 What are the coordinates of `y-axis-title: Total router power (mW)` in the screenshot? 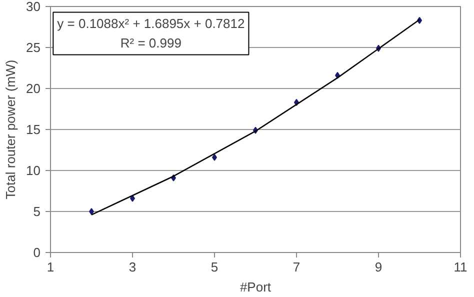 It's located at (10, 130).